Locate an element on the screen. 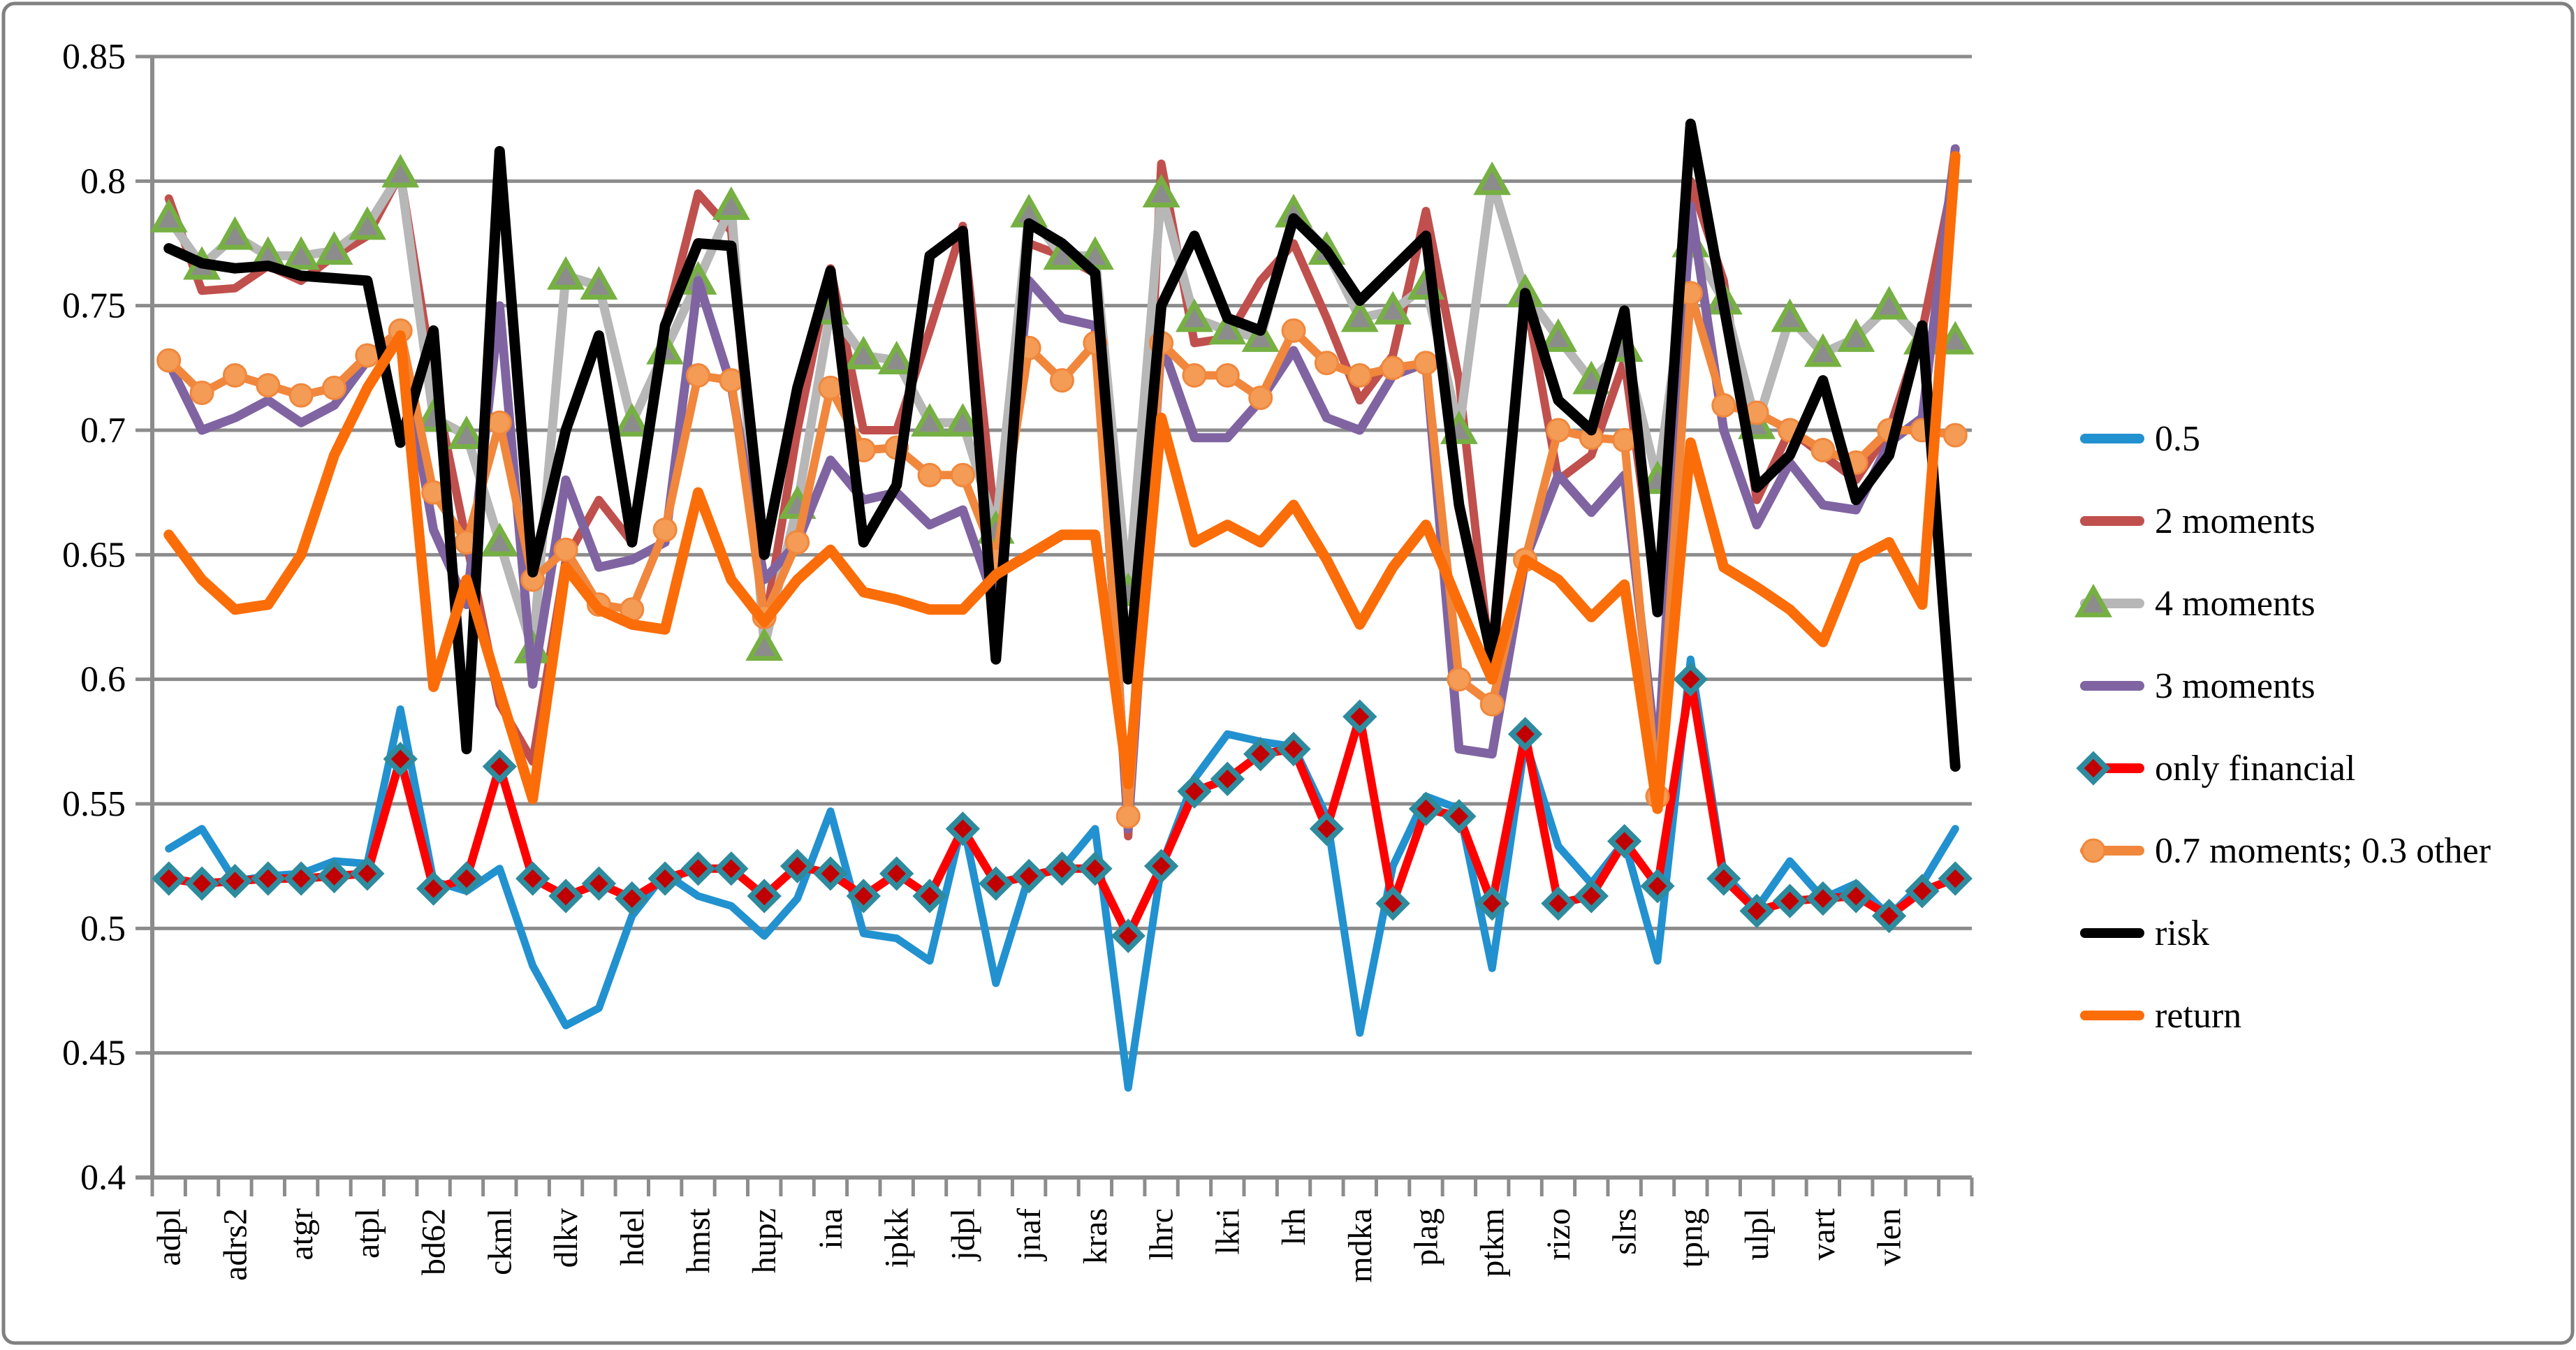  x-axis-tick-label: bd62 is located at coordinates (434, 1241).